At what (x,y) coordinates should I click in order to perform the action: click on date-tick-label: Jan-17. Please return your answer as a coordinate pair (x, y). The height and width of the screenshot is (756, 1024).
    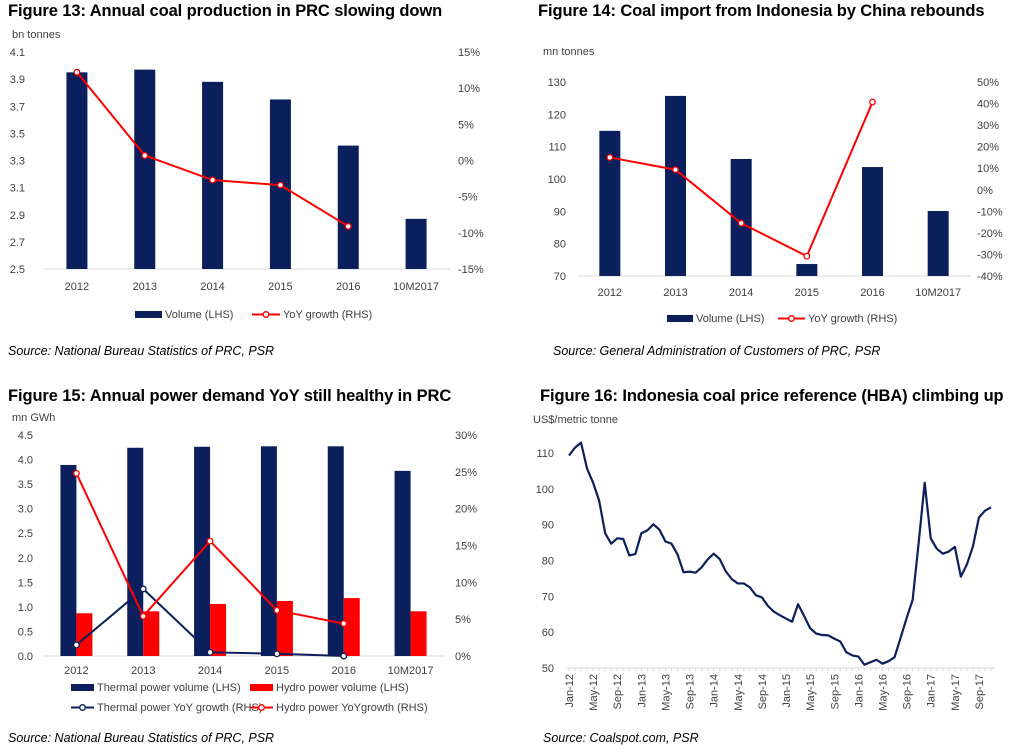
    Looking at the image, I should click on (932, 691).